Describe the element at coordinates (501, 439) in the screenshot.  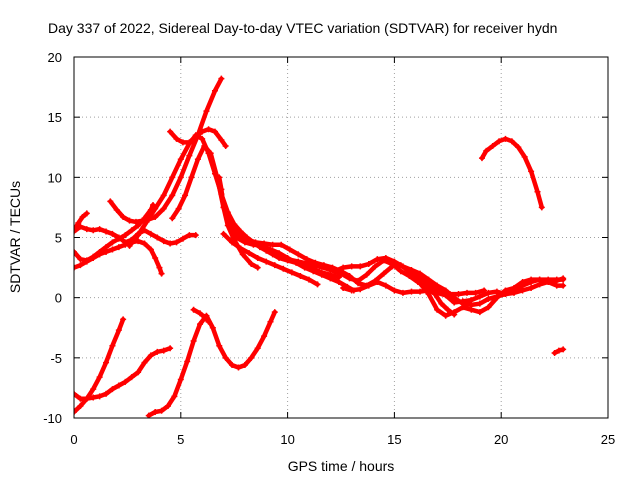
I see `x-tick-label: 20` at that location.